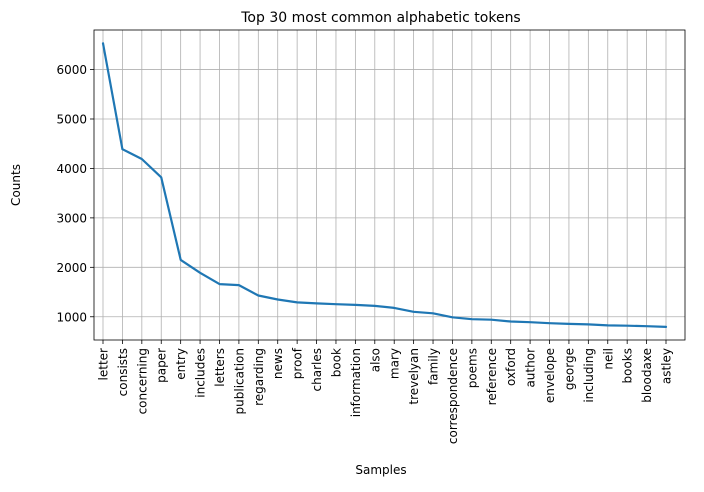  I want to click on x-tick-label: includes, so click(201, 373).